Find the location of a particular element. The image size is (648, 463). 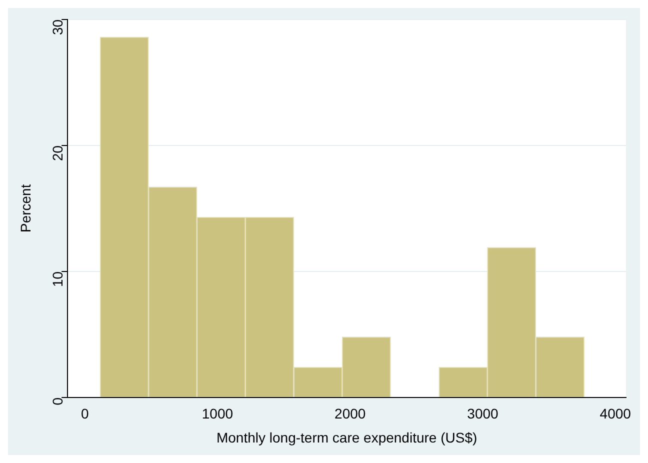

x-axis-title: Monthly long-term care expenditure (US$) is located at coordinates (347, 437).